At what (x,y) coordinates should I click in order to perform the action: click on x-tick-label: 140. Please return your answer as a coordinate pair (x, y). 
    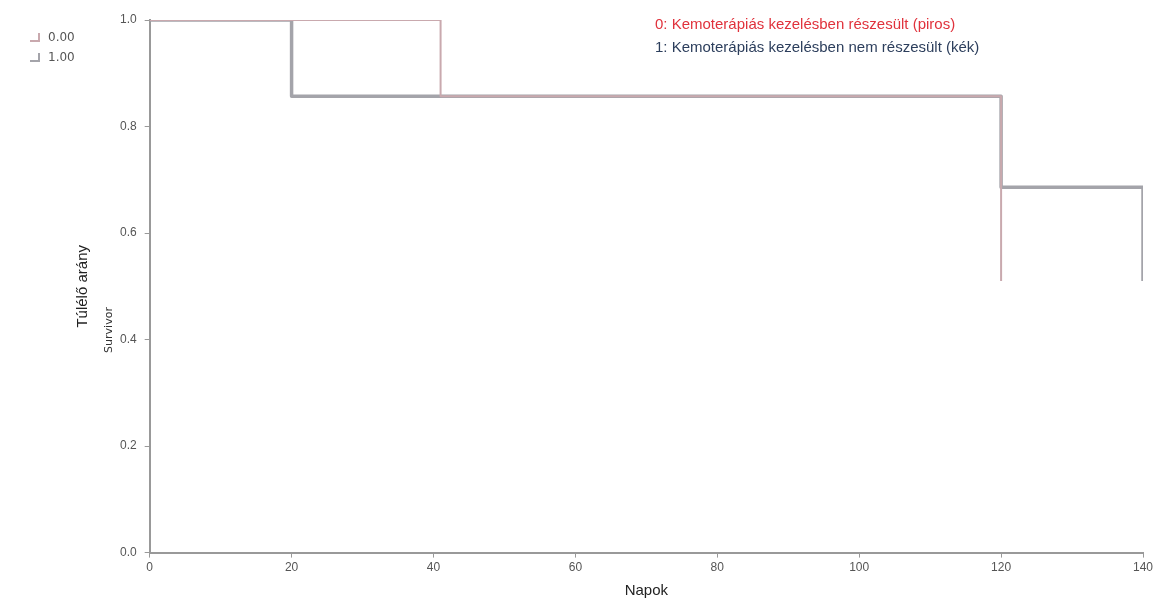
    Looking at the image, I should click on (1143, 567).